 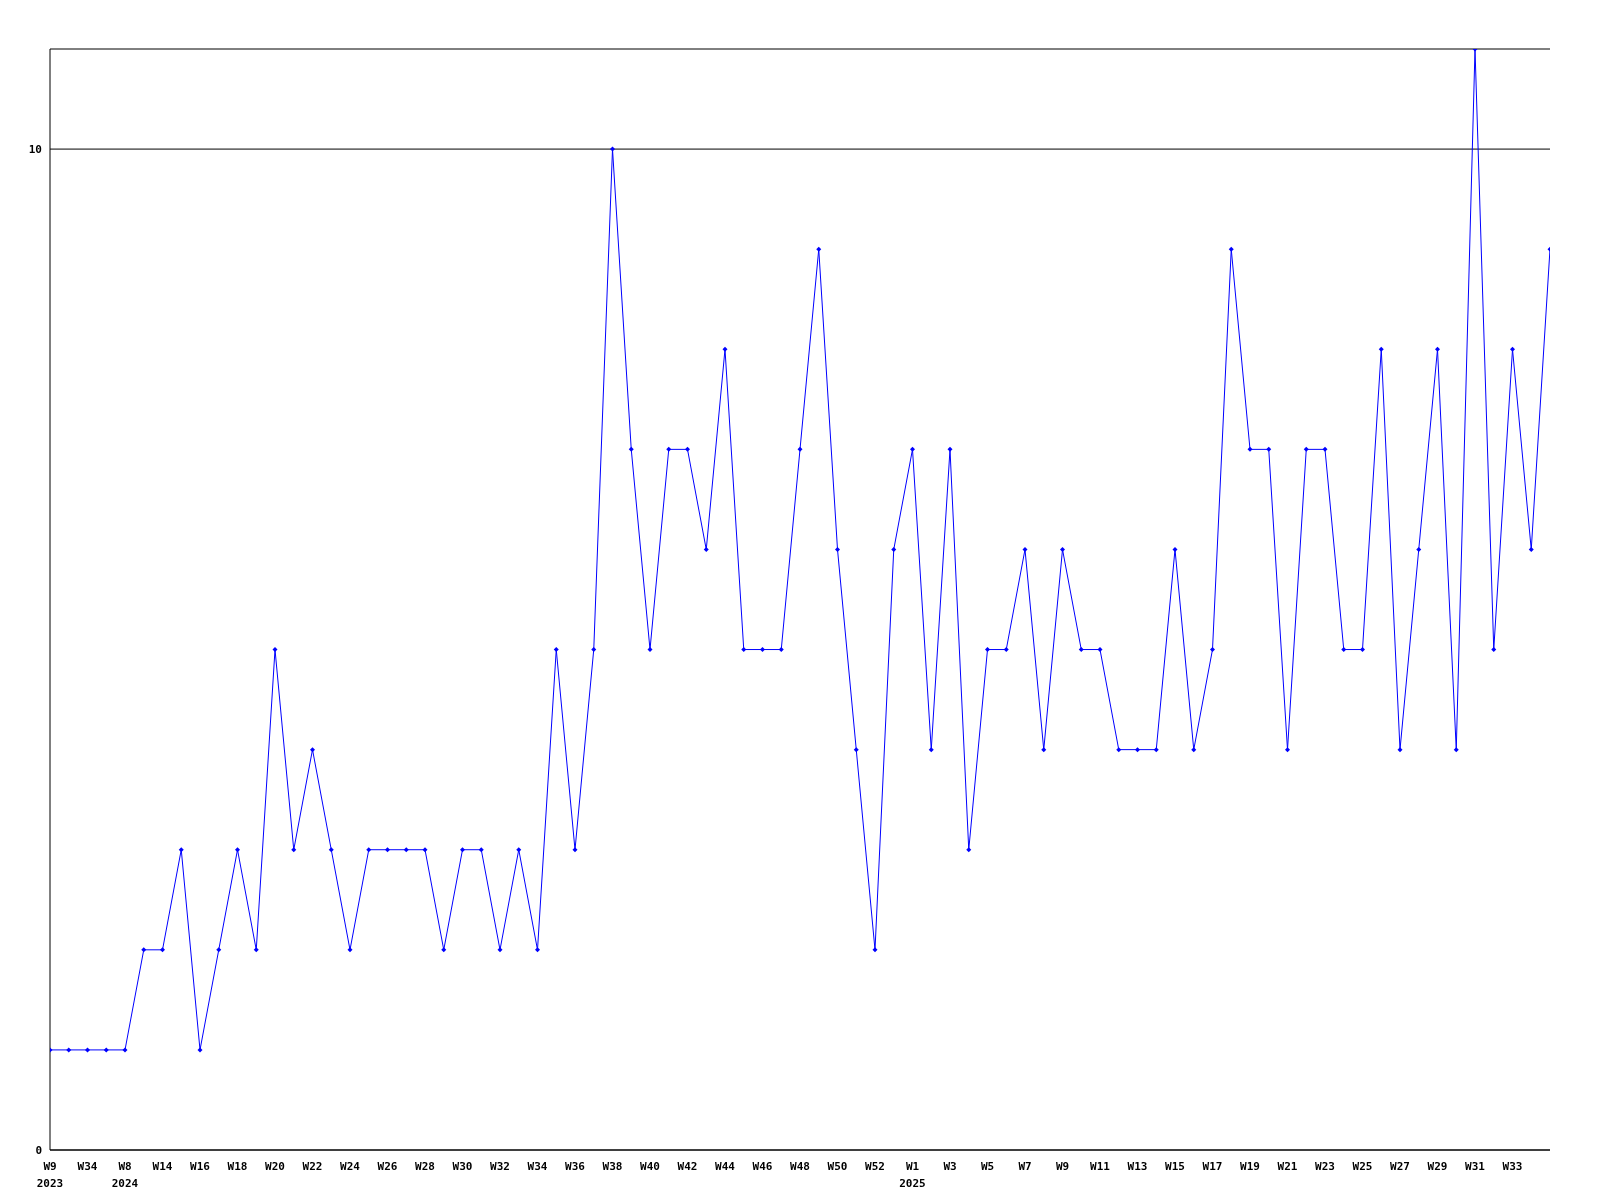 What do you see at coordinates (1475, 1166) in the screenshot?
I see `x-tick-label: W31` at bounding box center [1475, 1166].